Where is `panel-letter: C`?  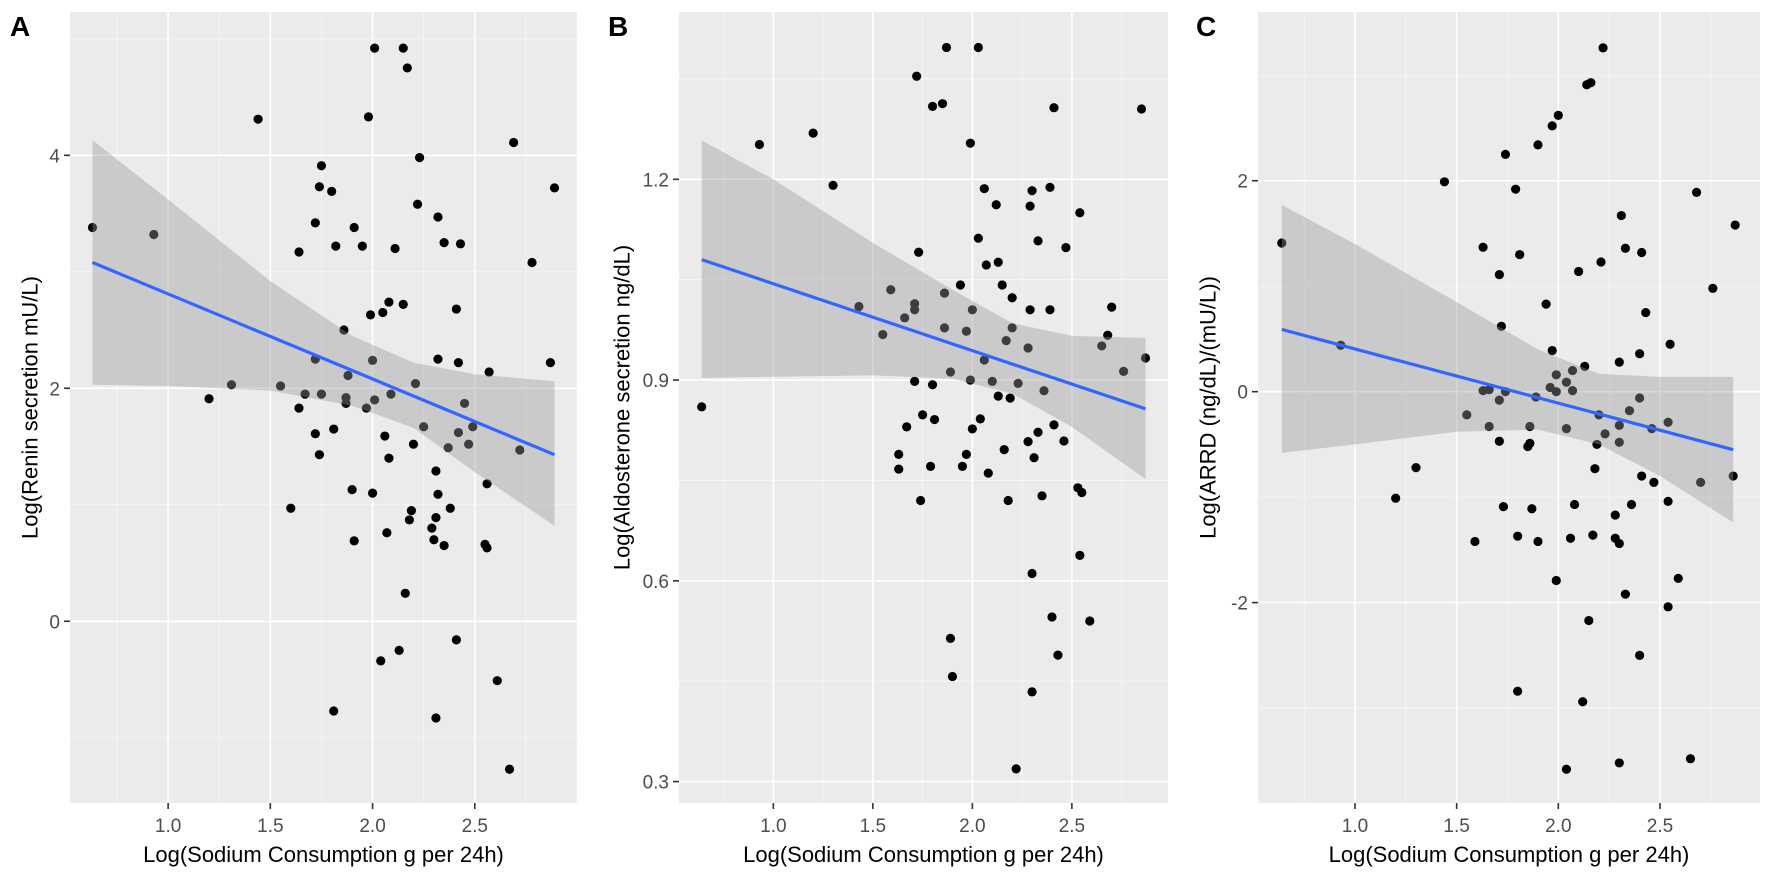
panel-letter: C is located at coordinates (1206, 26).